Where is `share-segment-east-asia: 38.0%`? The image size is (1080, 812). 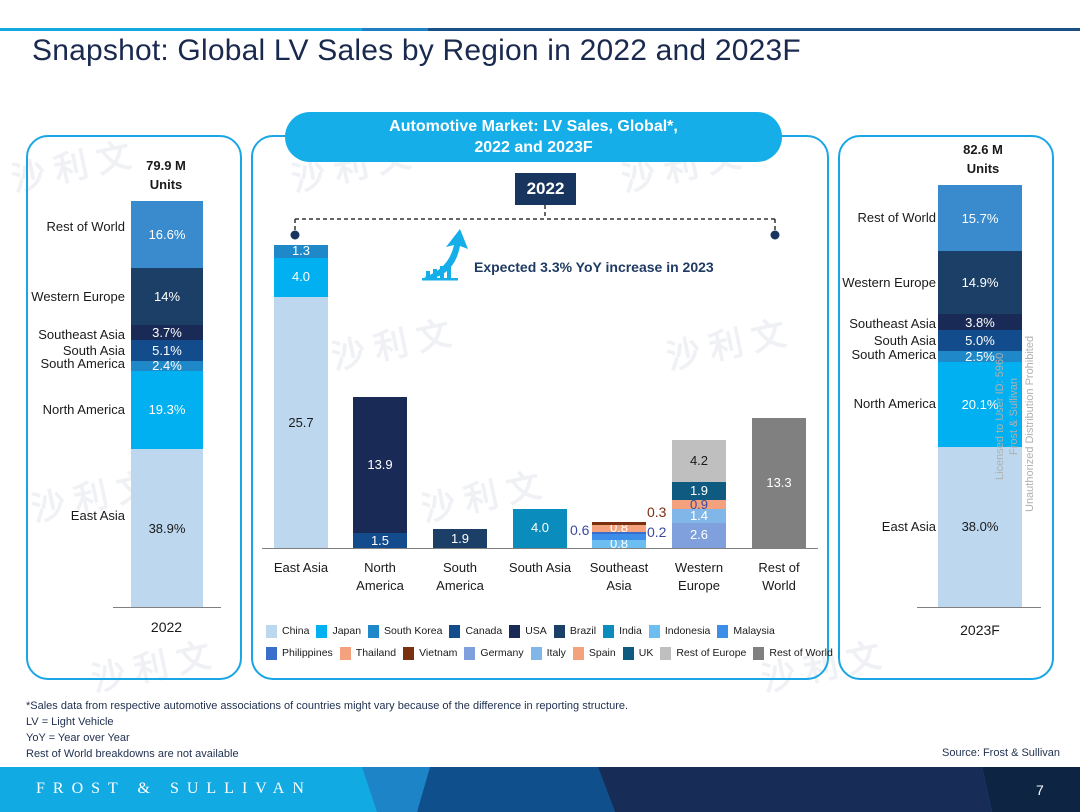 share-segment-east-asia: 38.0% is located at coordinates (980, 526).